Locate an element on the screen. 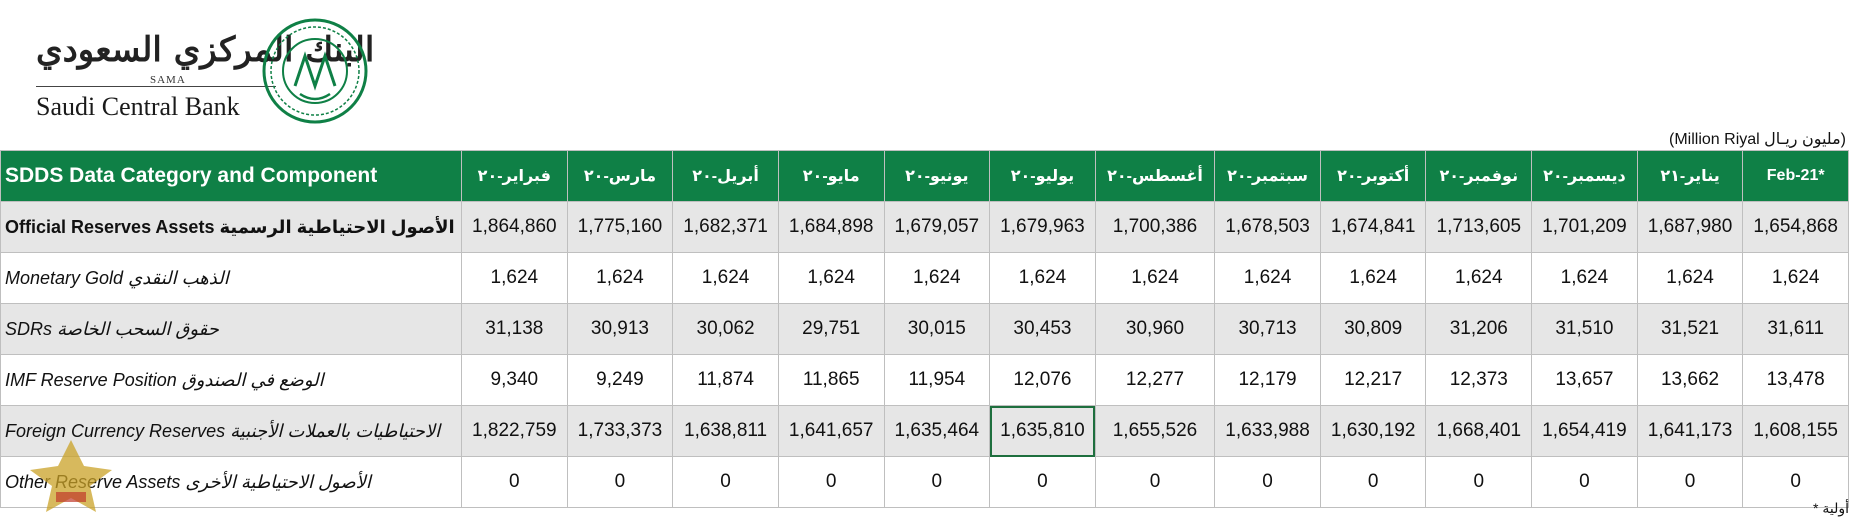  table-cell: 29,751 is located at coordinates (831, 329).